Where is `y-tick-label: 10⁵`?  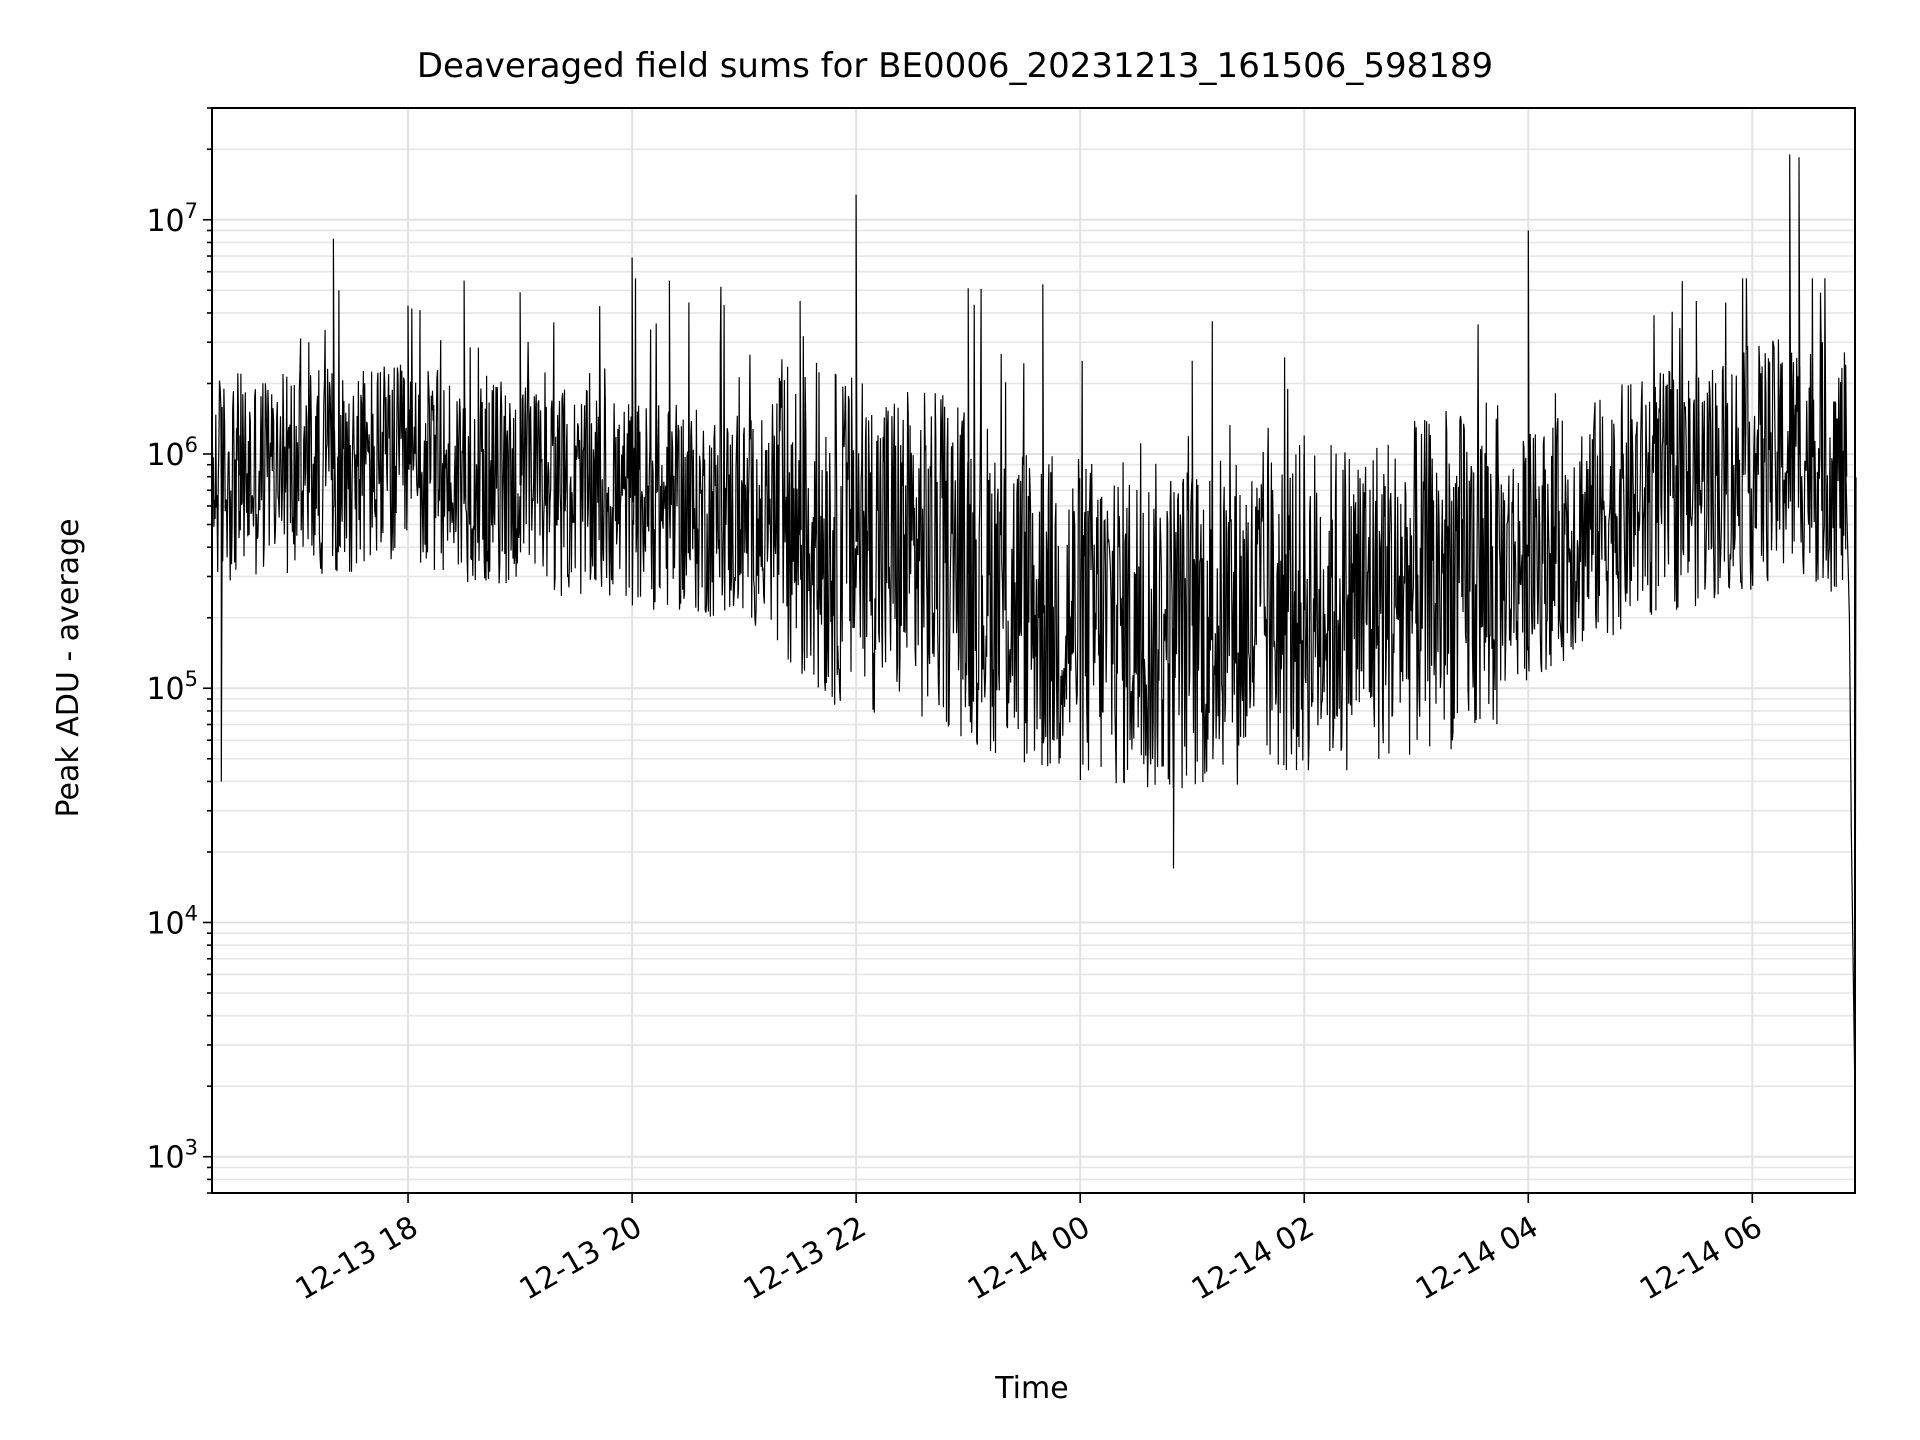
y-tick-label: 10⁵ is located at coordinates (172, 687).